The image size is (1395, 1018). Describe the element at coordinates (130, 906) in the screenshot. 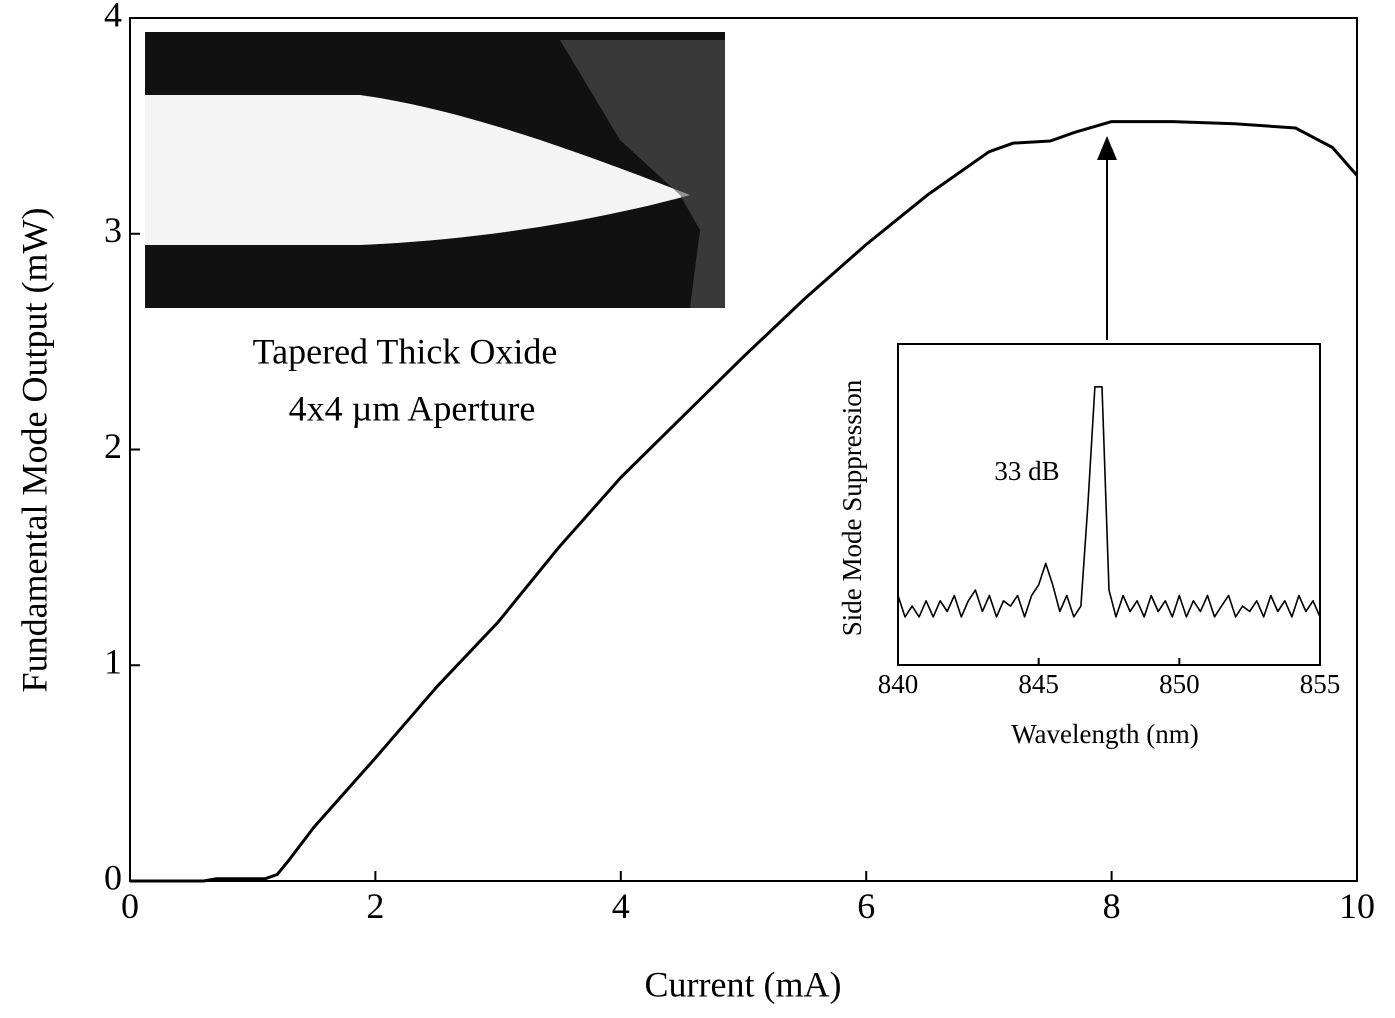

I see `x-tick-label: 0` at that location.